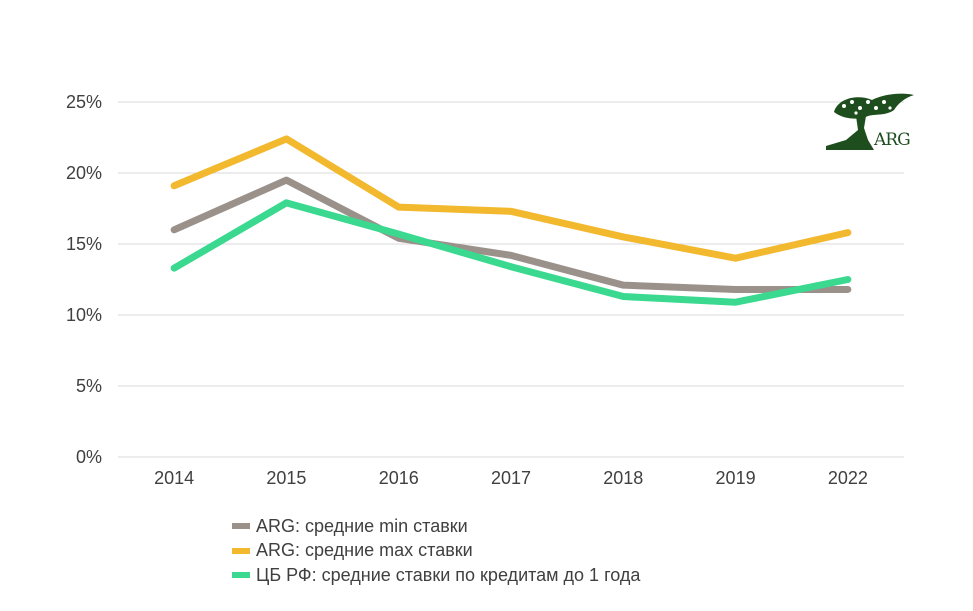 The height and width of the screenshot is (611, 973). Describe the element at coordinates (84, 279) in the screenshot. I see `y-axis-tick-labels: 0% 5% 10% 15% 20% 25%` at that location.